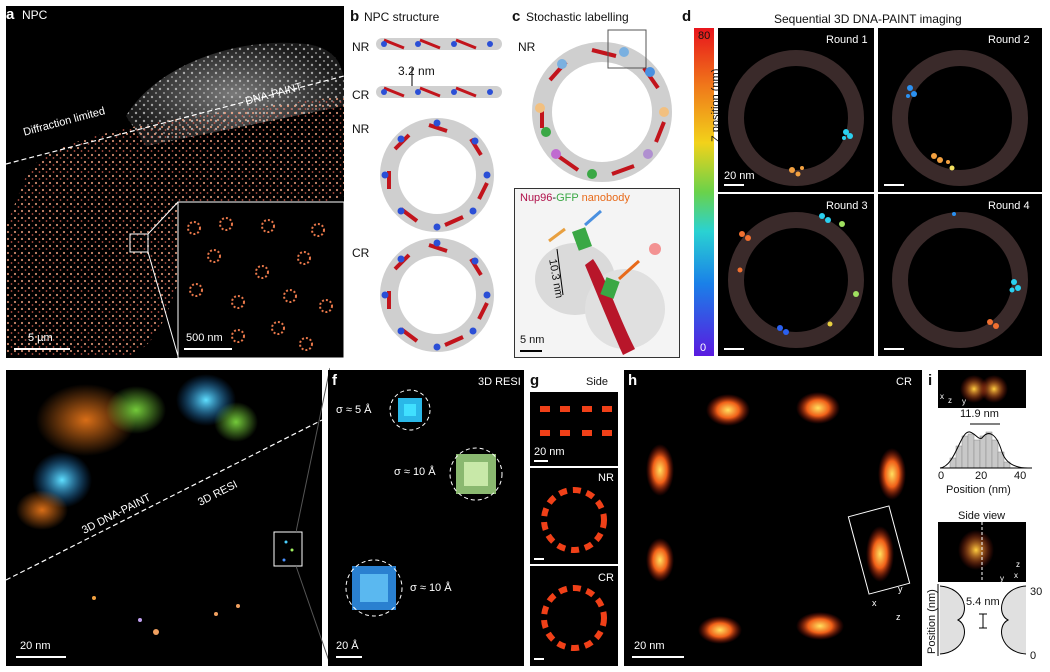 This screenshot has width=1050, height=672. What do you see at coordinates (539, 659) in the screenshot?
I see `panel-g-cr-scalebar` at bounding box center [539, 659].